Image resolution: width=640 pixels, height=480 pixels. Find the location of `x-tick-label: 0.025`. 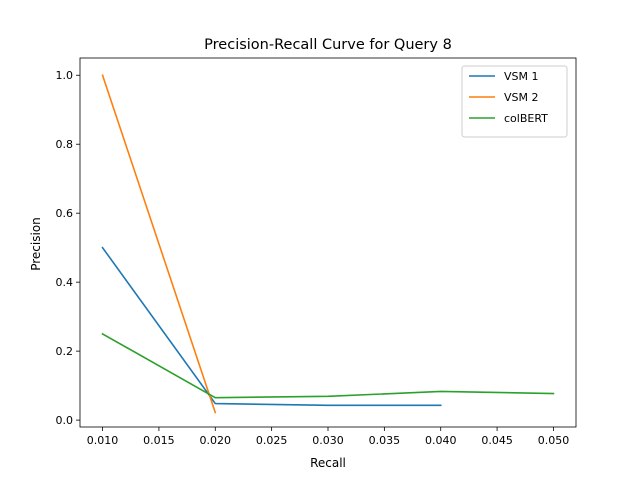

x-tick-label: 0.025 is located at coordinates (272, 440).